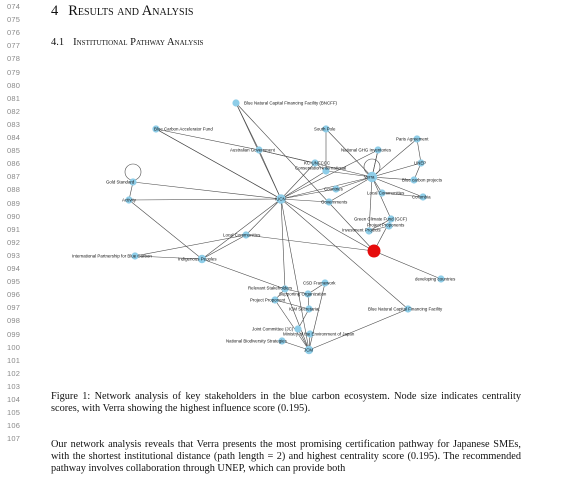 This screenshot has width=576, height=481. What do you see at coordinates (257, 341) in the screenshot?
I see `node-label: National Biodiversity Strategies` at bounding box center [257, 341].